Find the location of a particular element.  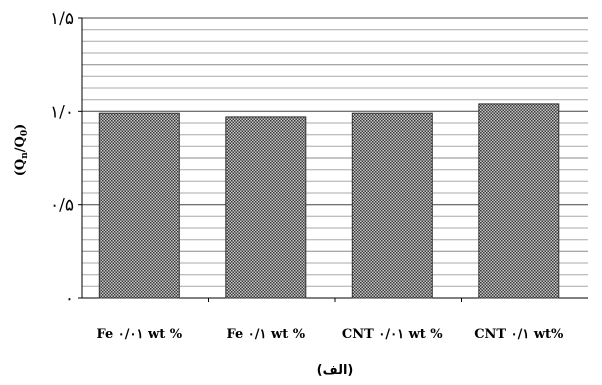

category-label: Fe ۰/۱ wt % is located at coordinates (265, 334).